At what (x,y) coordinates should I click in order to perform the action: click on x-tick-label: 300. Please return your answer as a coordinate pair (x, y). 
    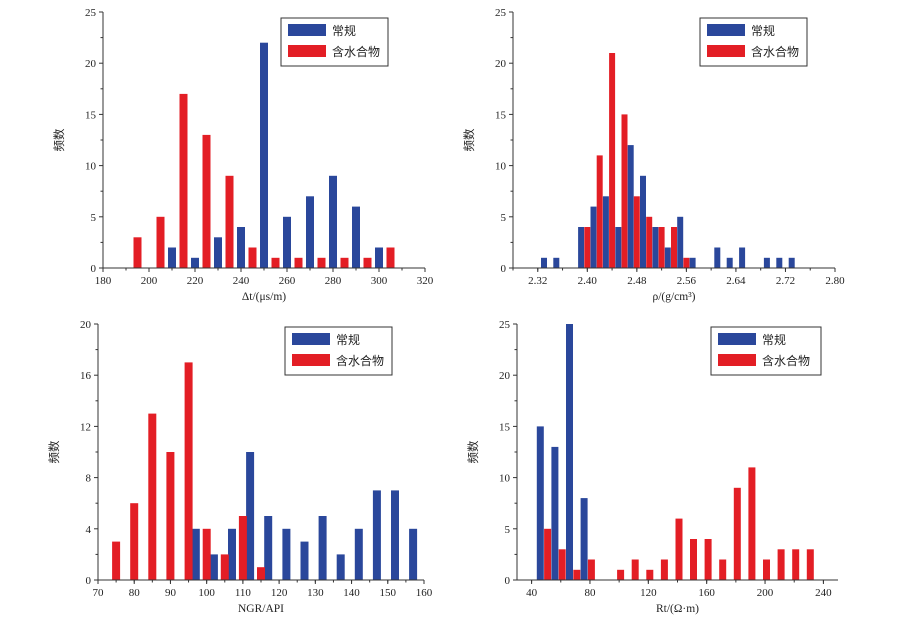
    Looking at the image, I should click on (379, 281).